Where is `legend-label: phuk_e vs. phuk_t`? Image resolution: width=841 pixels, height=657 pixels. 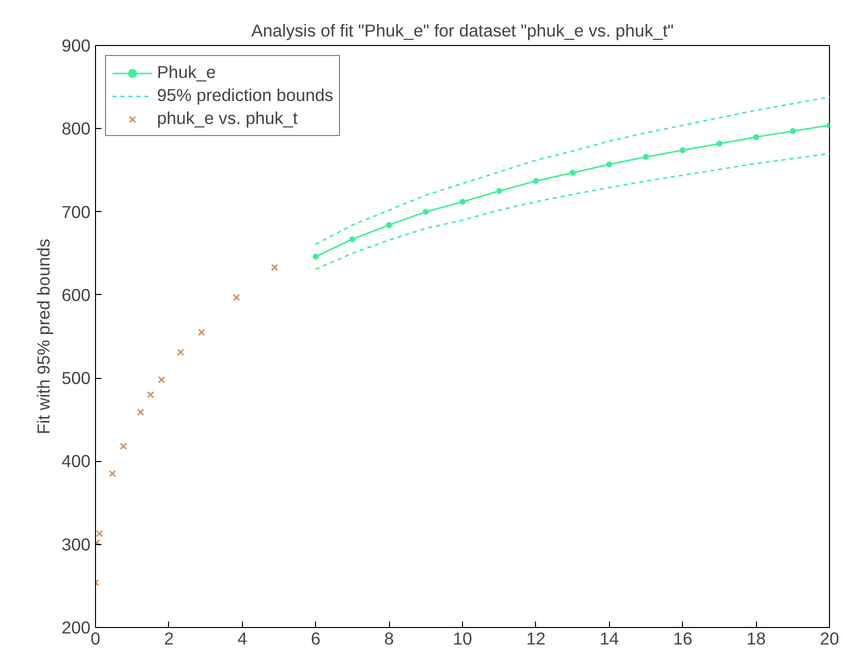 legend-label: phuk_e vs. phuk_t is located at coordinates (227, 118).